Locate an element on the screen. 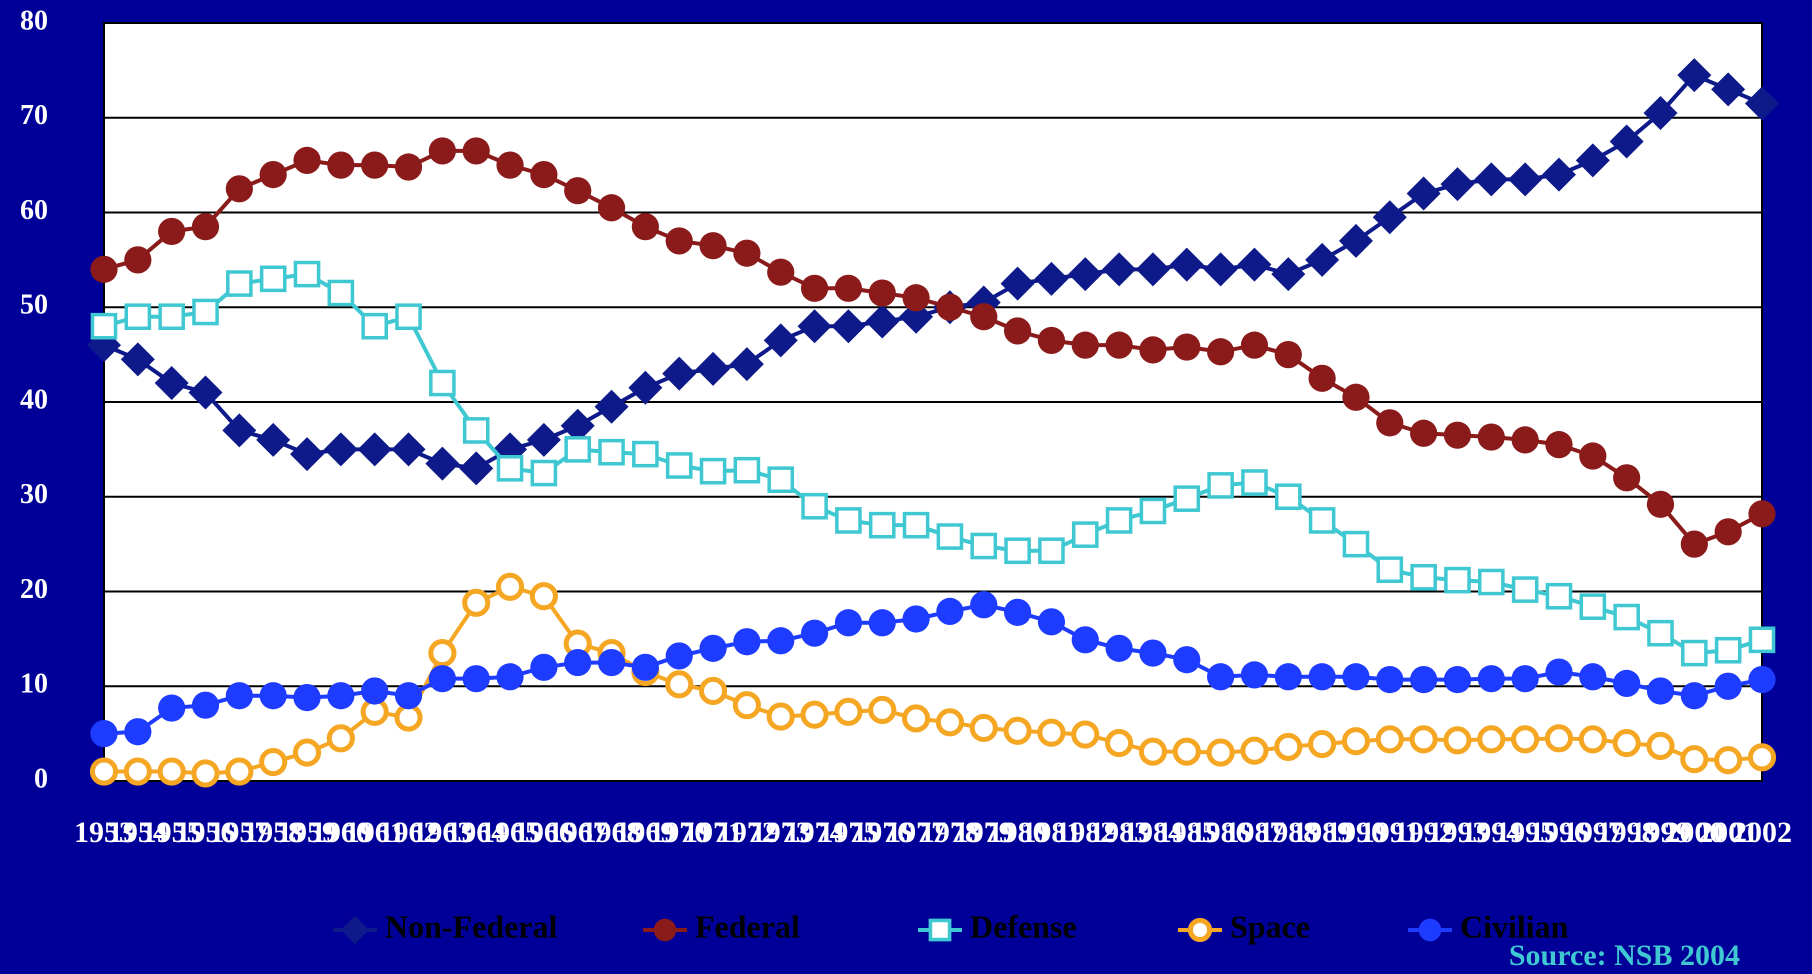  x-tick-label: 1966 is located at coordinates (544, 832).